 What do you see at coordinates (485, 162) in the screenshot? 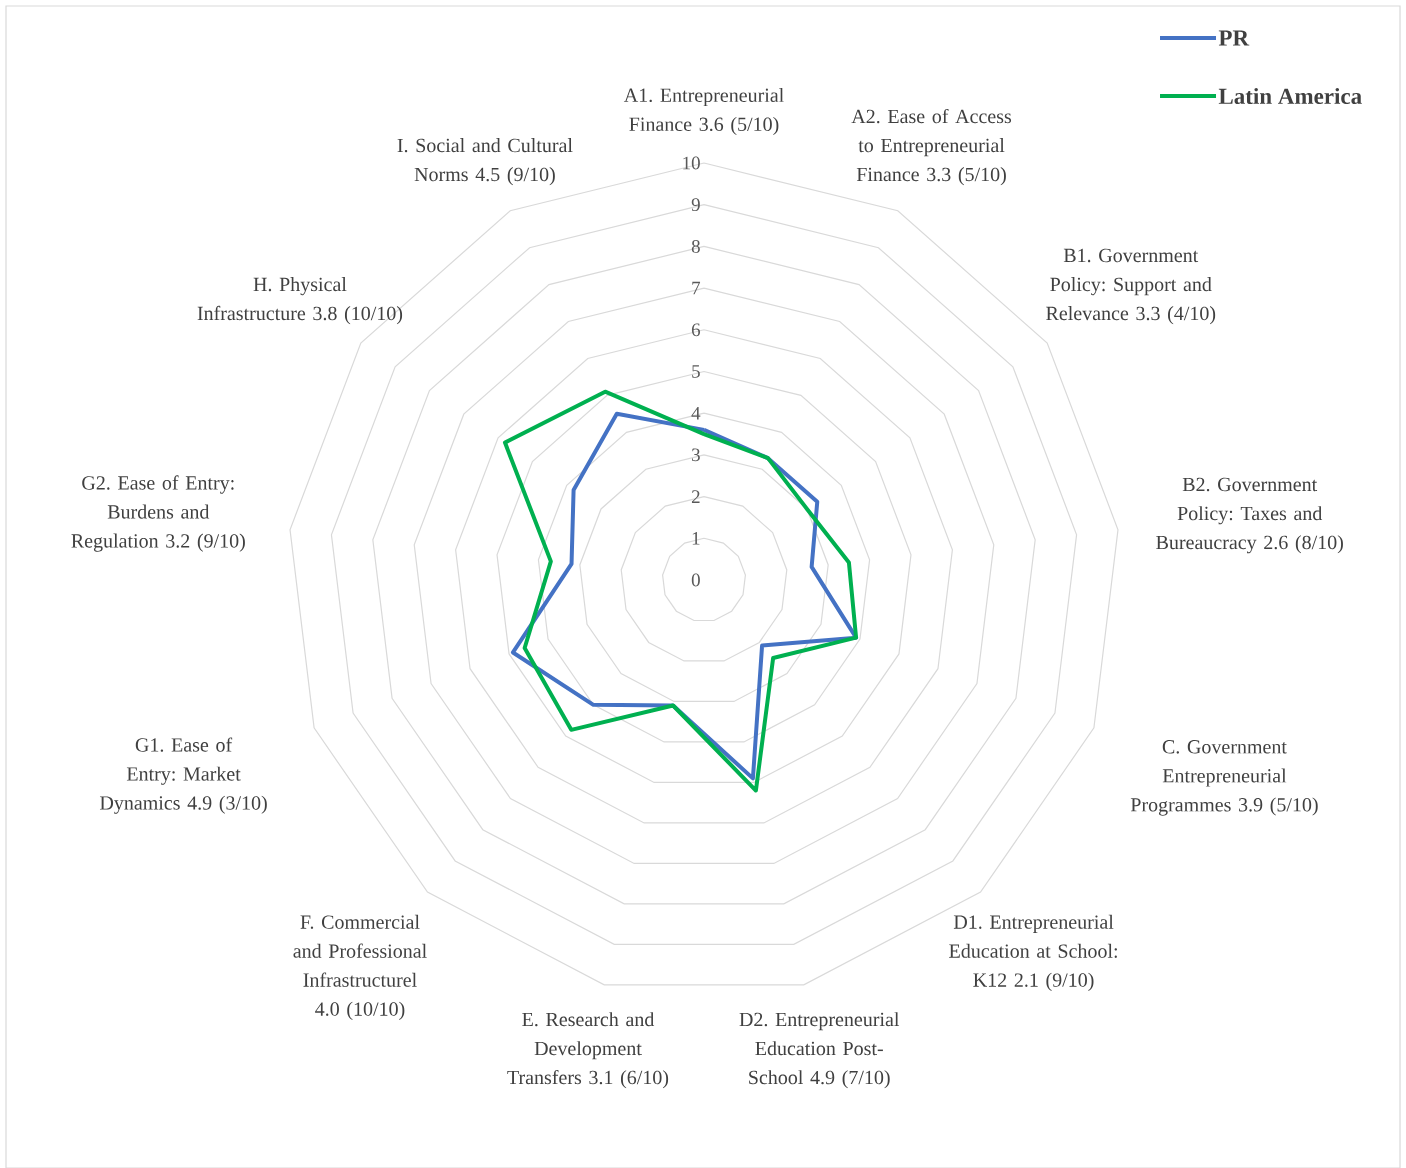
I see `spoke-label: I. Social and Cultural Norms 4.5 (9/10)` at bounding box center [485, 162].